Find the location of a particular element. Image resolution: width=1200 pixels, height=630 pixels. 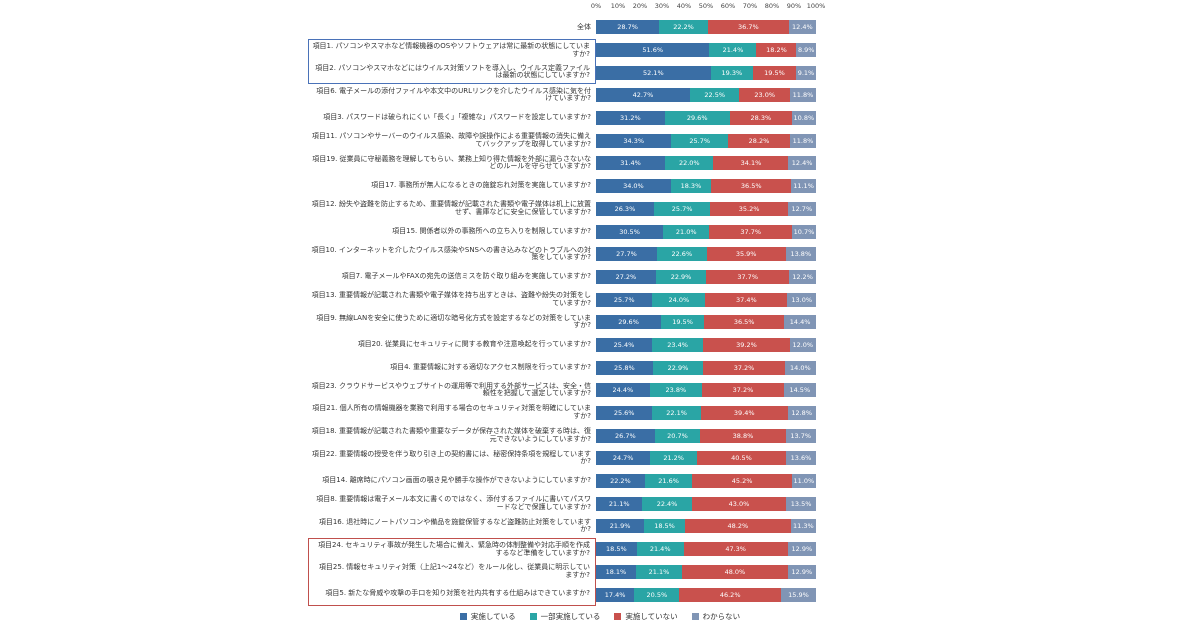

bar-segment: 21.2% is located at coordinates (673, 458).